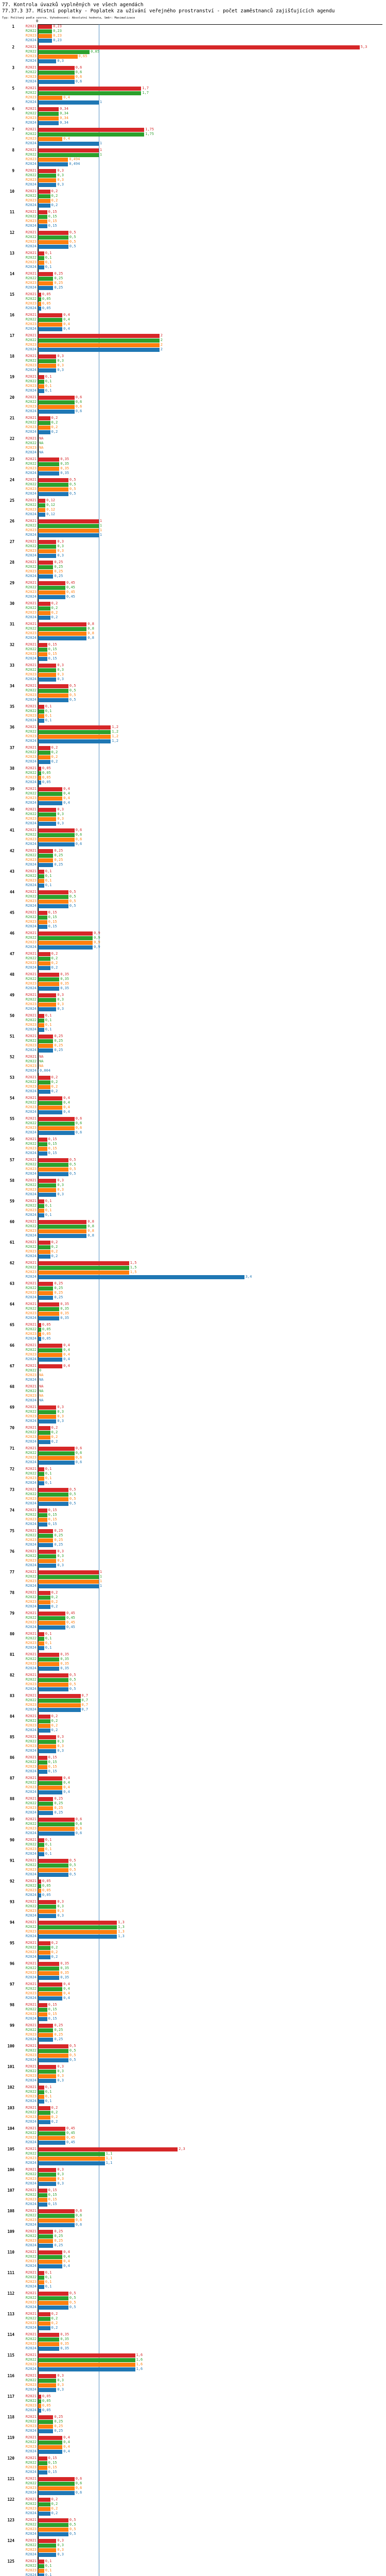  Describe the element at coordinates (90, 624) in the screenshot. I see `bar-value: 0,8` at that location.